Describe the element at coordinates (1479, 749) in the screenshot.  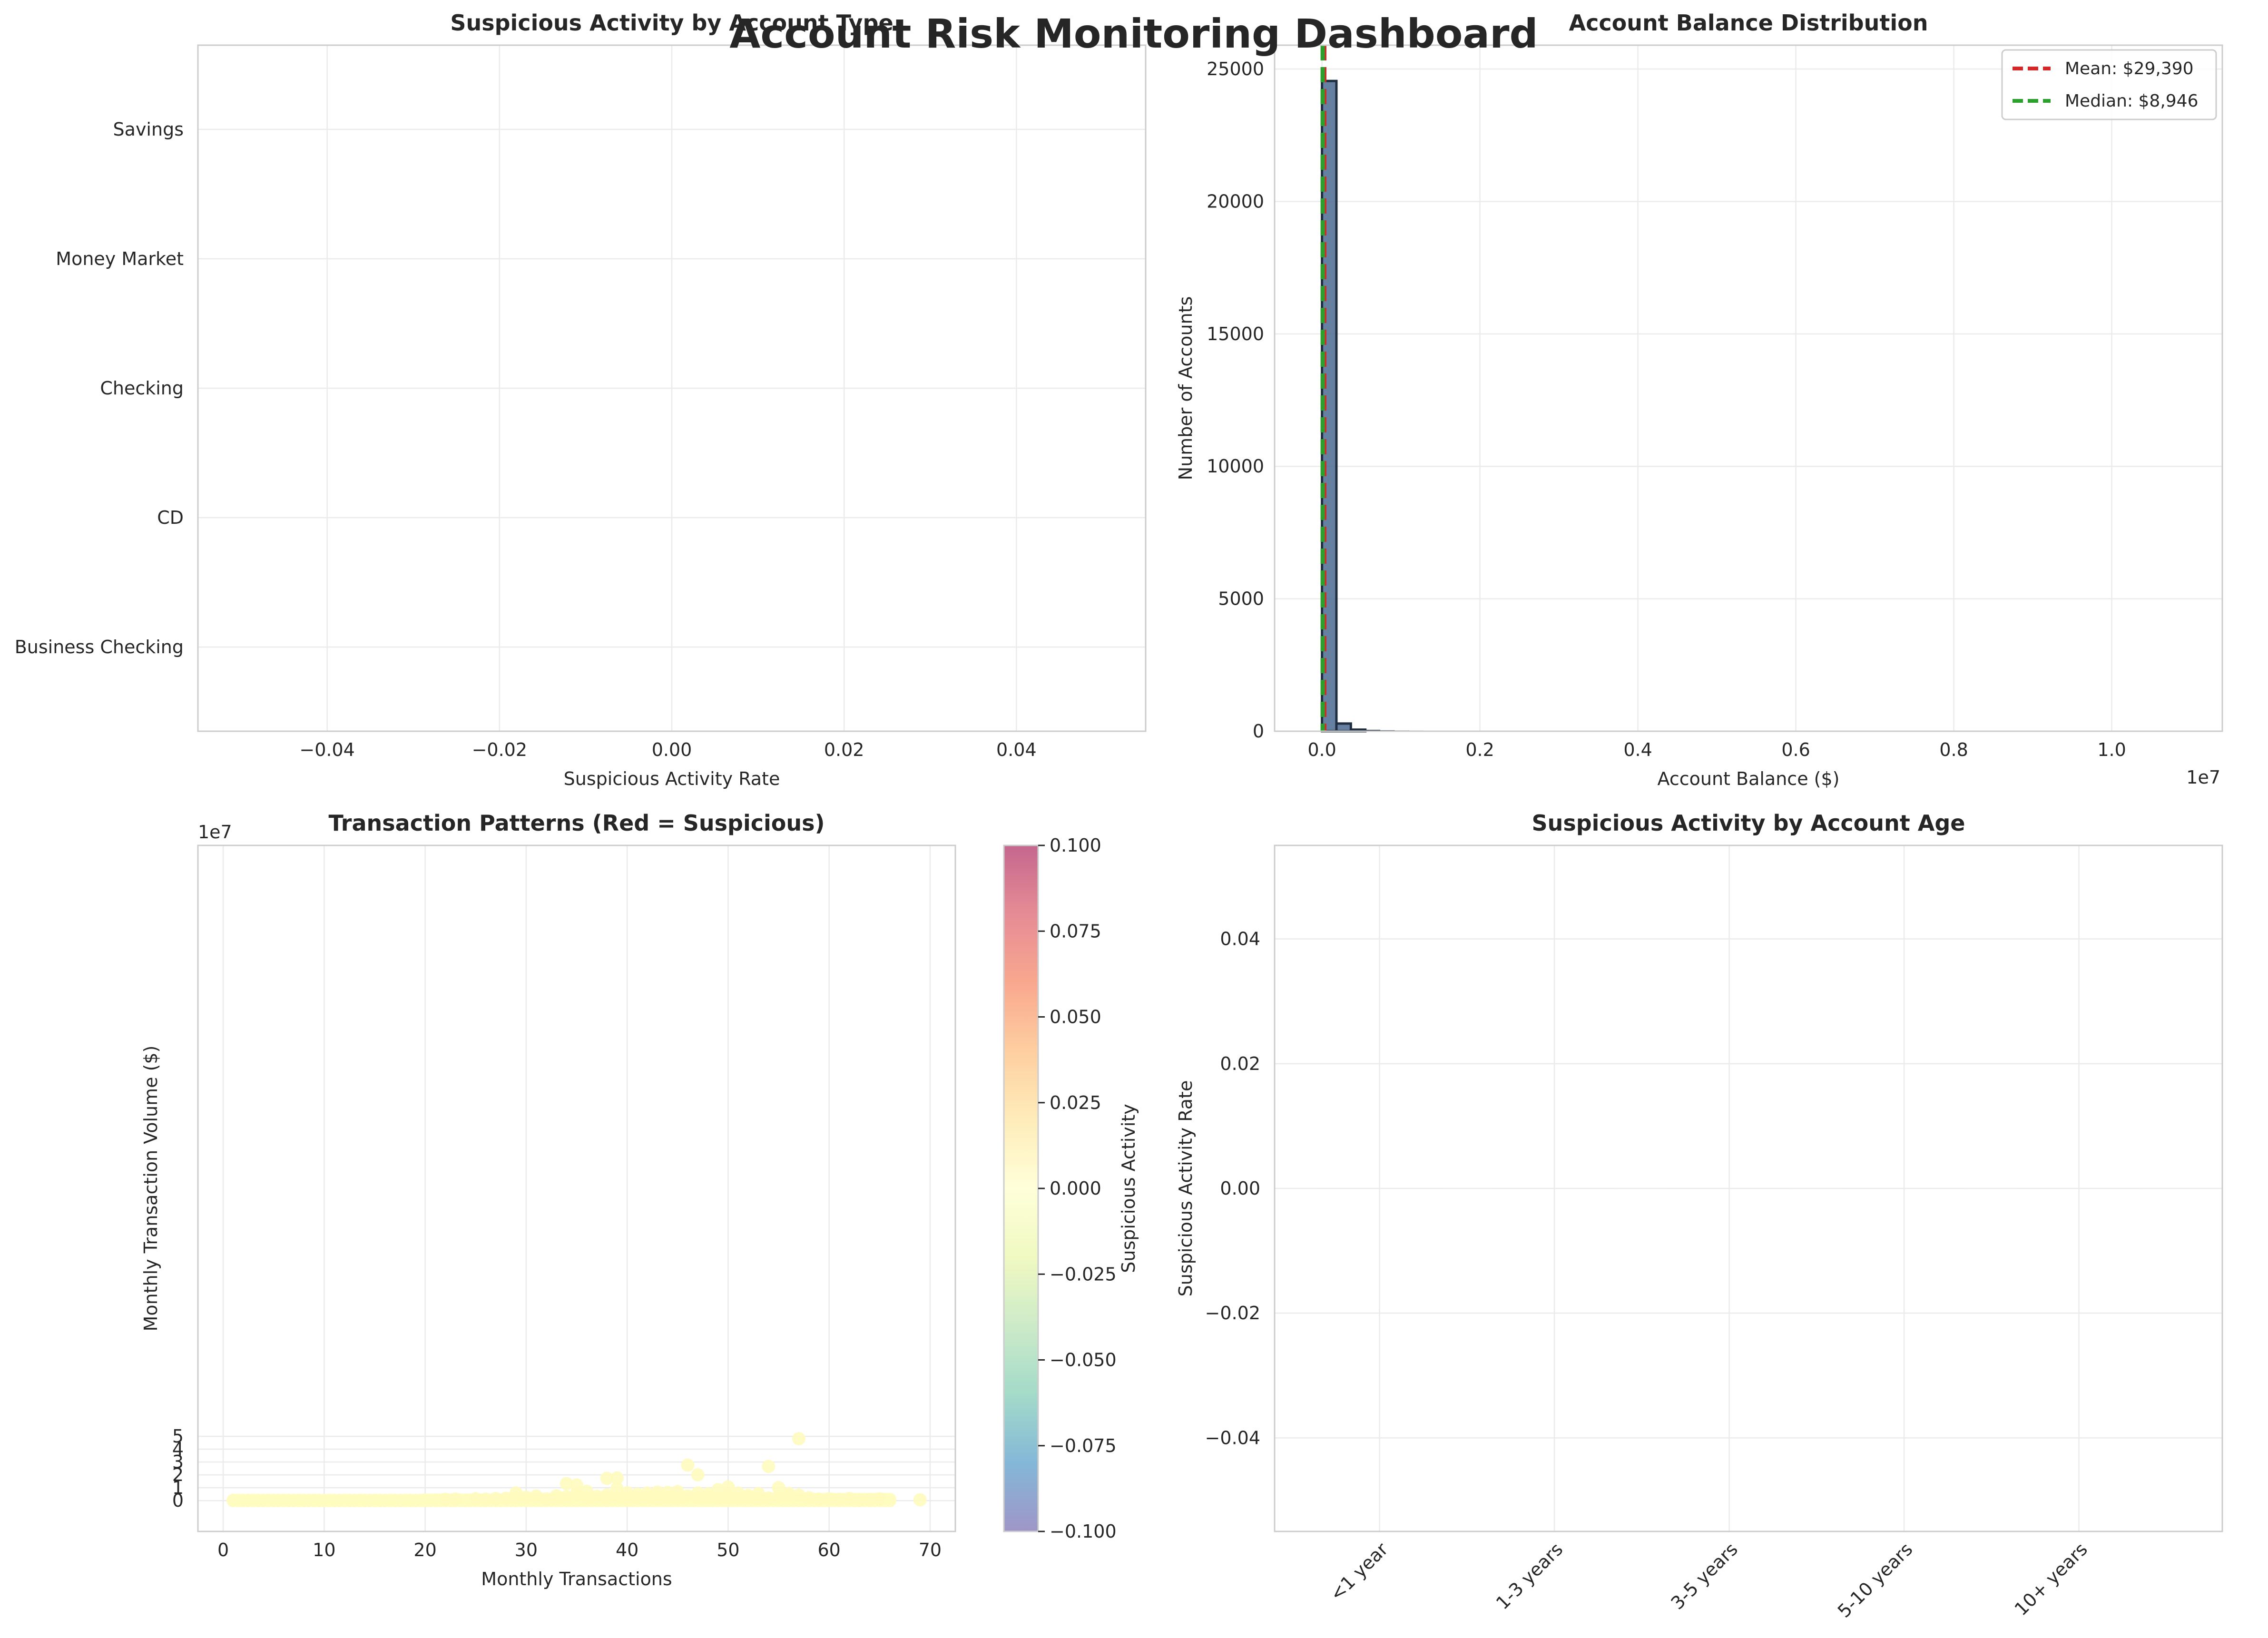
I see `x-tick-label: 0.2` at that location.